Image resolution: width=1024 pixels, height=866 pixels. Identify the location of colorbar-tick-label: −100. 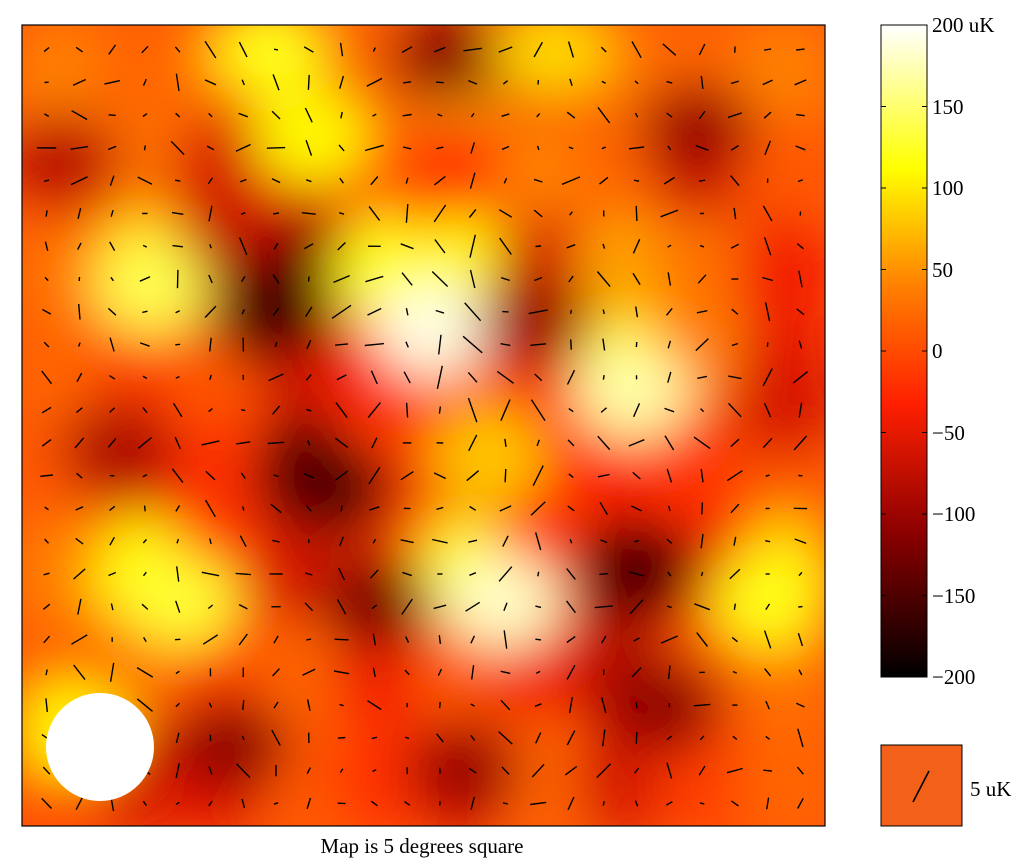
(954, 514).